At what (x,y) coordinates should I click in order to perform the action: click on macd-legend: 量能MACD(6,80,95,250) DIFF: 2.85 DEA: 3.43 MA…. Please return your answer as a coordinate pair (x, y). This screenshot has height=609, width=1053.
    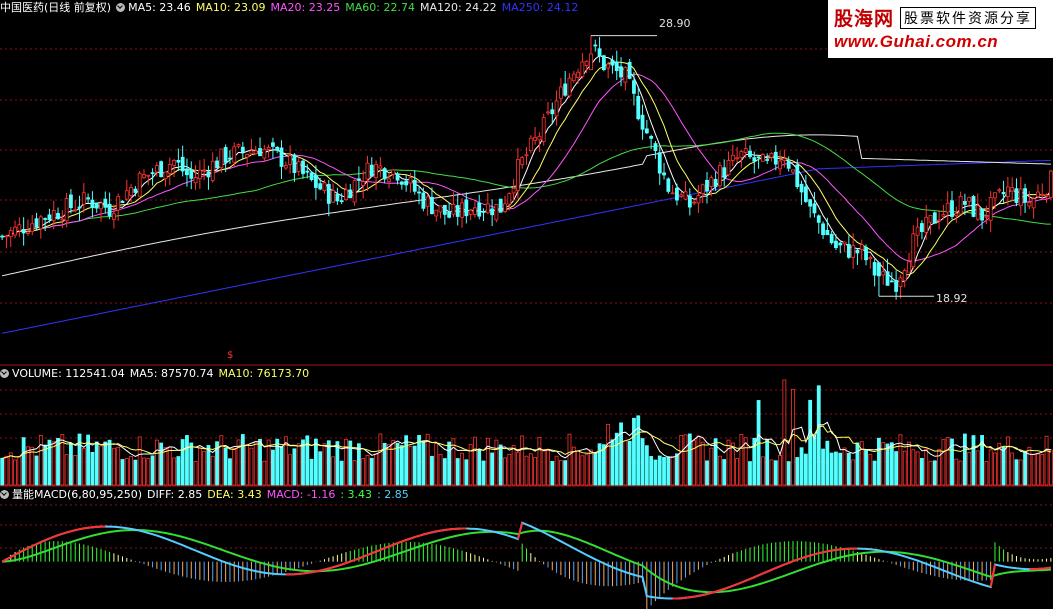
    Looking at the image, I should click on (209, 495).